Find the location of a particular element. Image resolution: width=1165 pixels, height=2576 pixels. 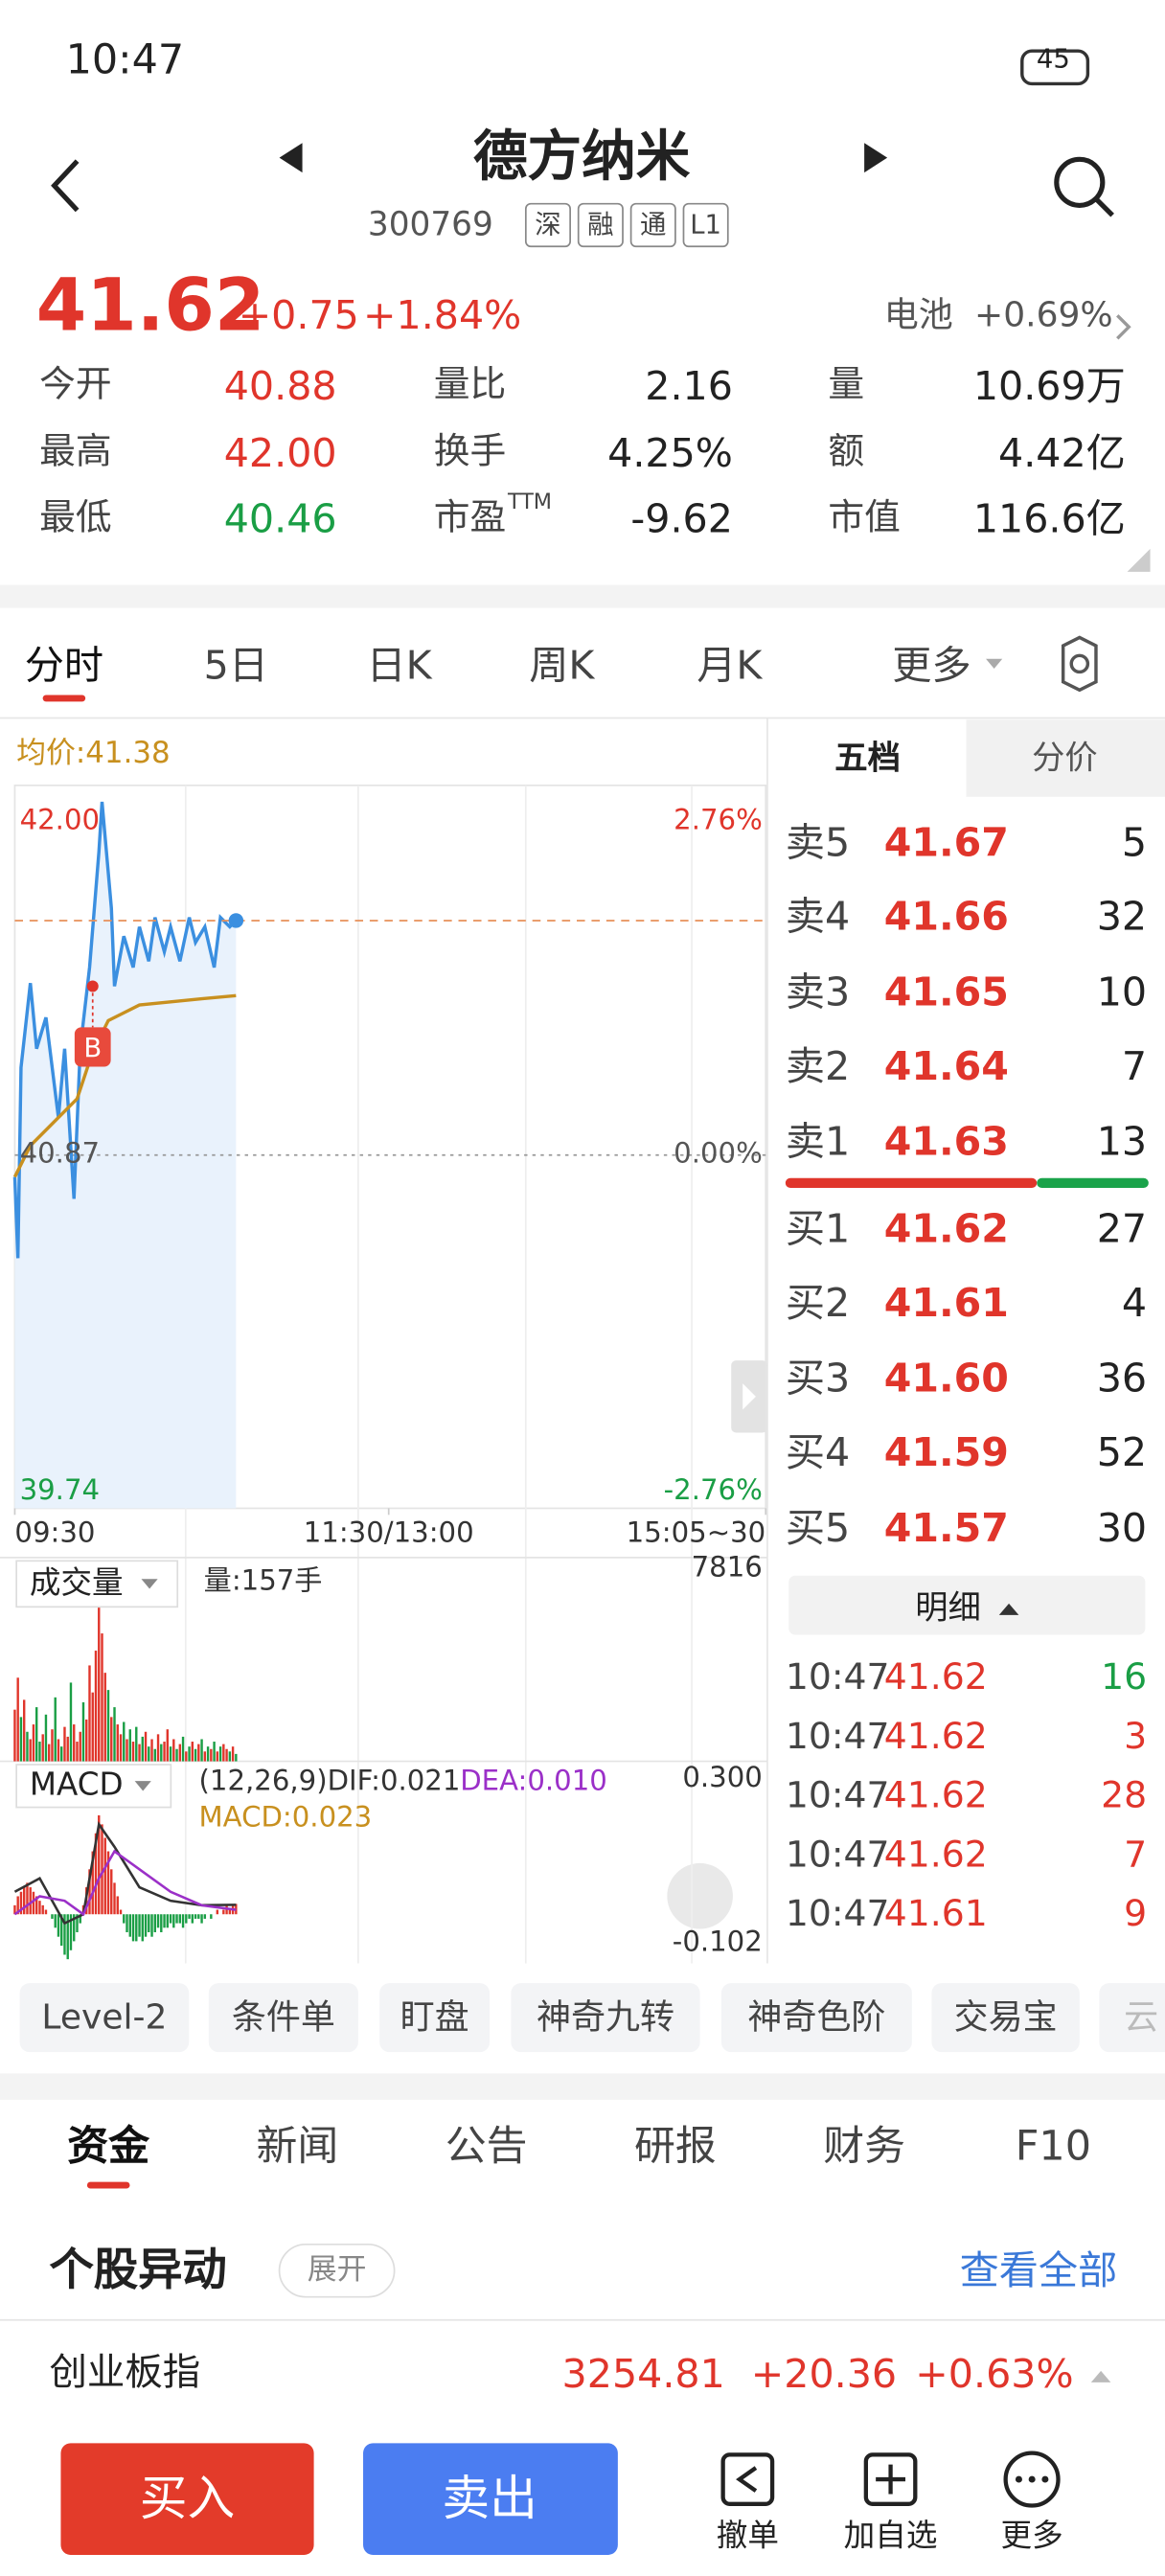

sell-button is located at coordinates (491, 2499).